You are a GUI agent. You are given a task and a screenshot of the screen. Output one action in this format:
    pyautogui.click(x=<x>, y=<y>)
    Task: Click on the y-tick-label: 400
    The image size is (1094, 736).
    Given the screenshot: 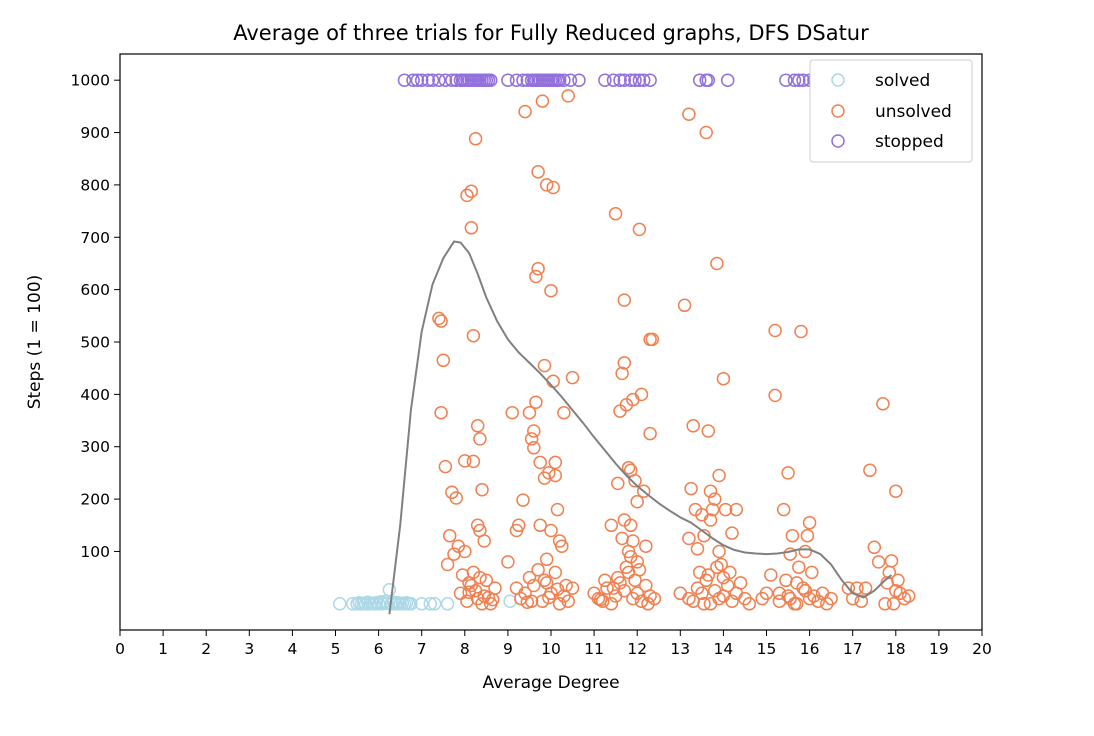 What is the action you would take?
    pyautogui.click(x=95, y=395)
    